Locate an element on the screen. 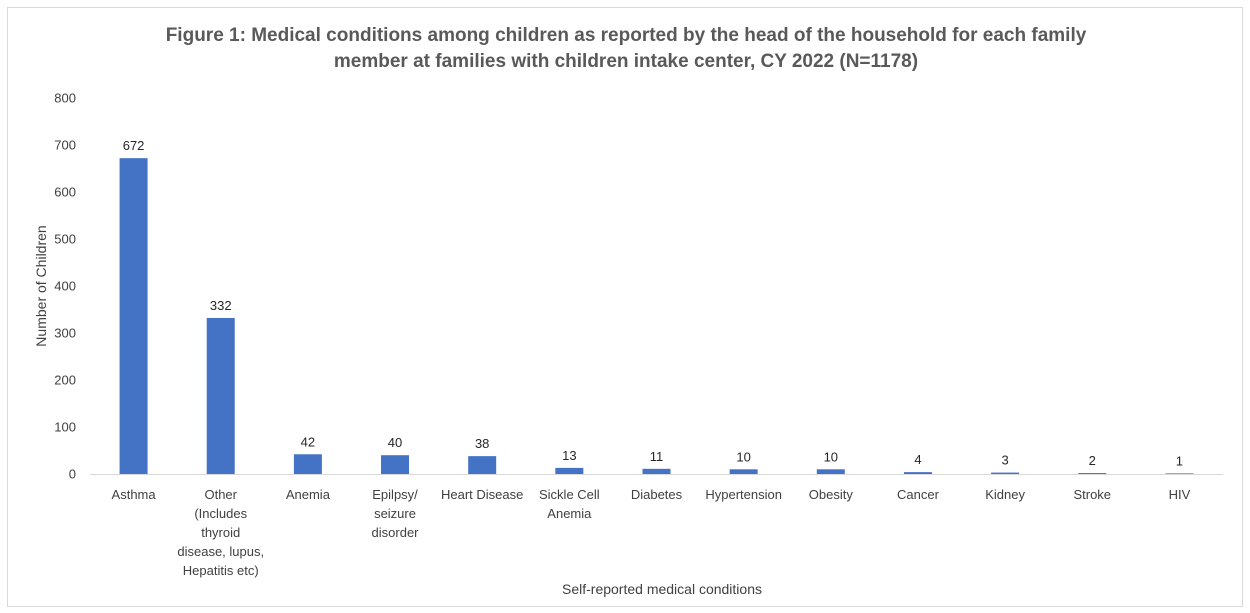 Image resolution: width=1250 pixels, height=613 pixels. x-category-label-line: Obesity is located at coordinates (831, 494).